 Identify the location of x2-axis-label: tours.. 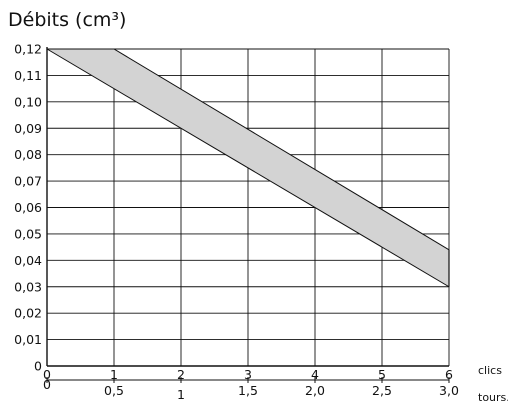
(493, 397).